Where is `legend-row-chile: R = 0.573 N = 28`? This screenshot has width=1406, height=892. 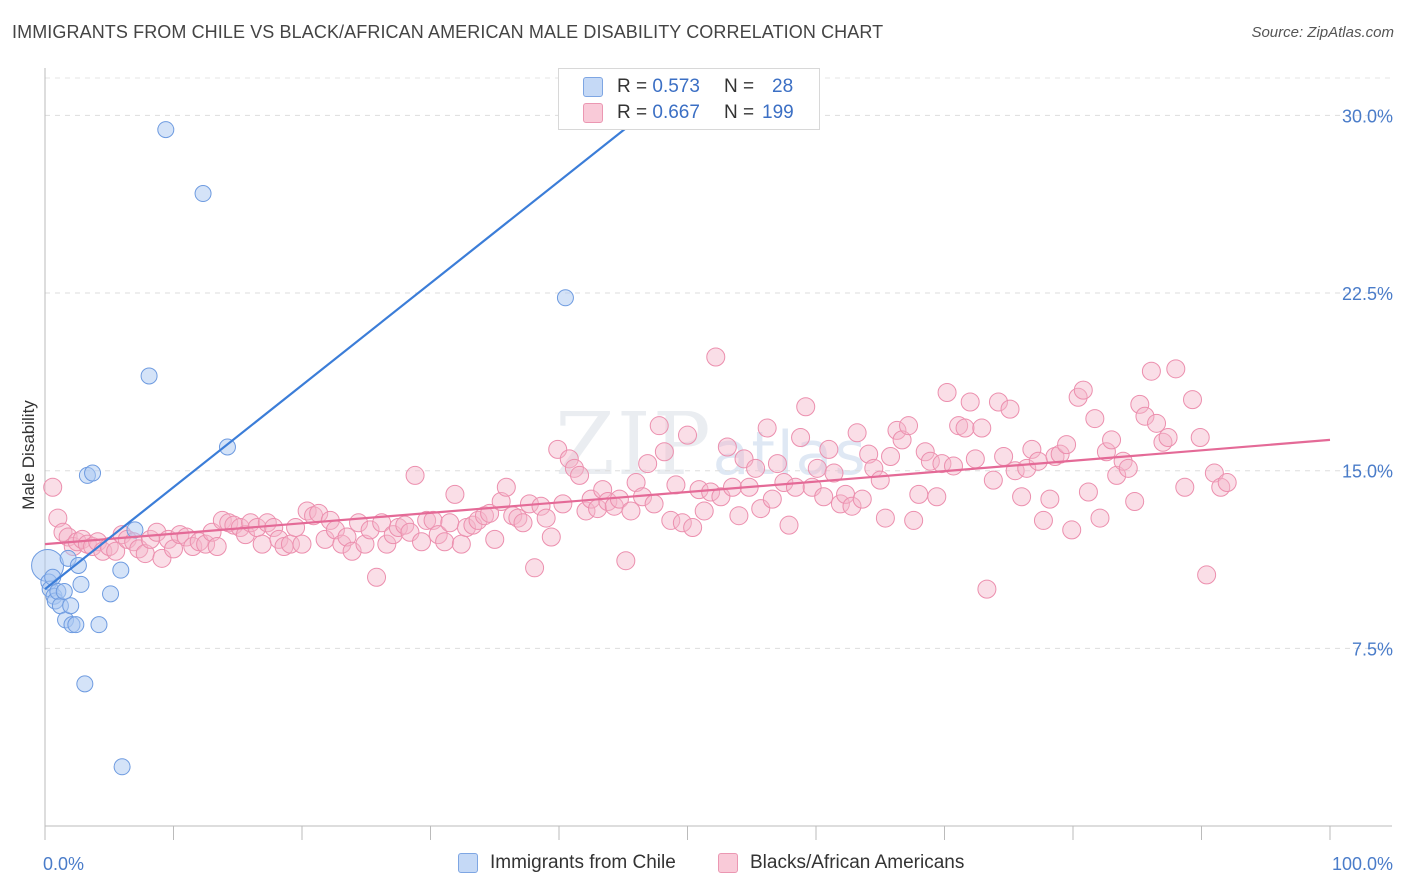 legend-row-chile: R = 0.573 N = 28 is located at coordinates (688, 87).